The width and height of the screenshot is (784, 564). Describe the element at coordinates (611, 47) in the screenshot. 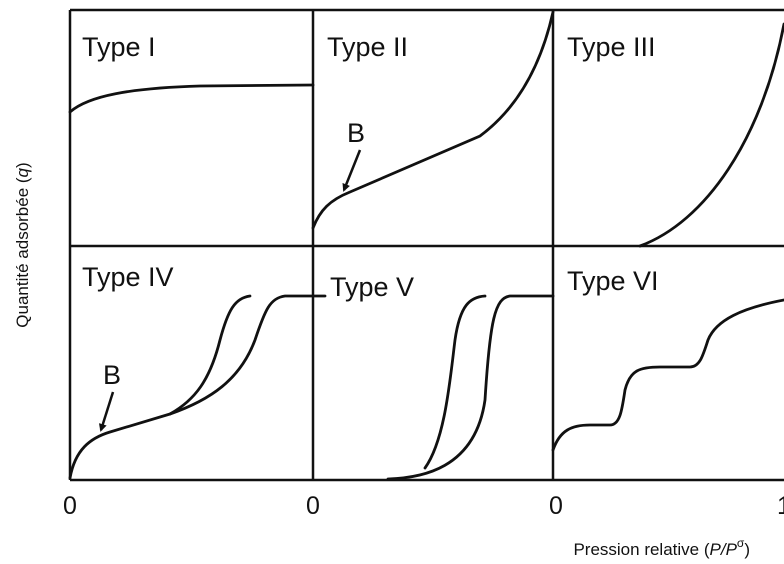

I see `panel-label: Type III` at that location.